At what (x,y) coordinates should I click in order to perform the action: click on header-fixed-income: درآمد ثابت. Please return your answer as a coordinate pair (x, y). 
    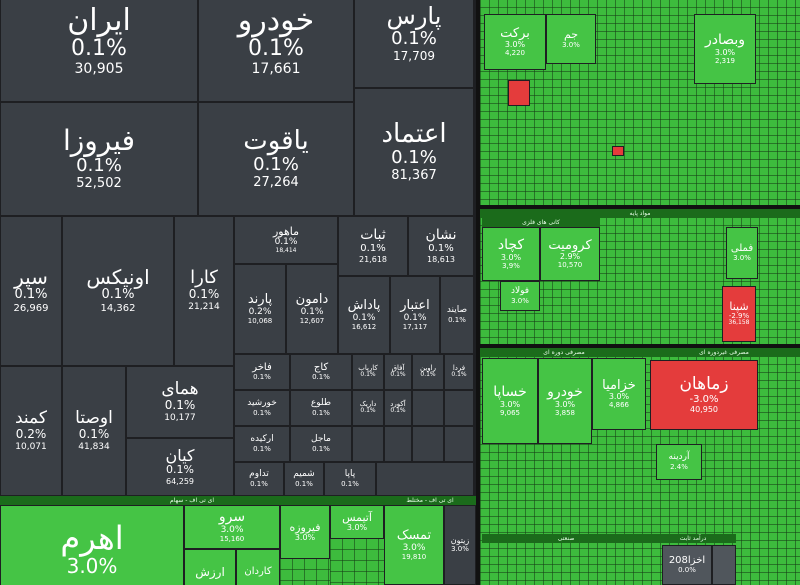
    Looking at the image, I should click on (693, 538).